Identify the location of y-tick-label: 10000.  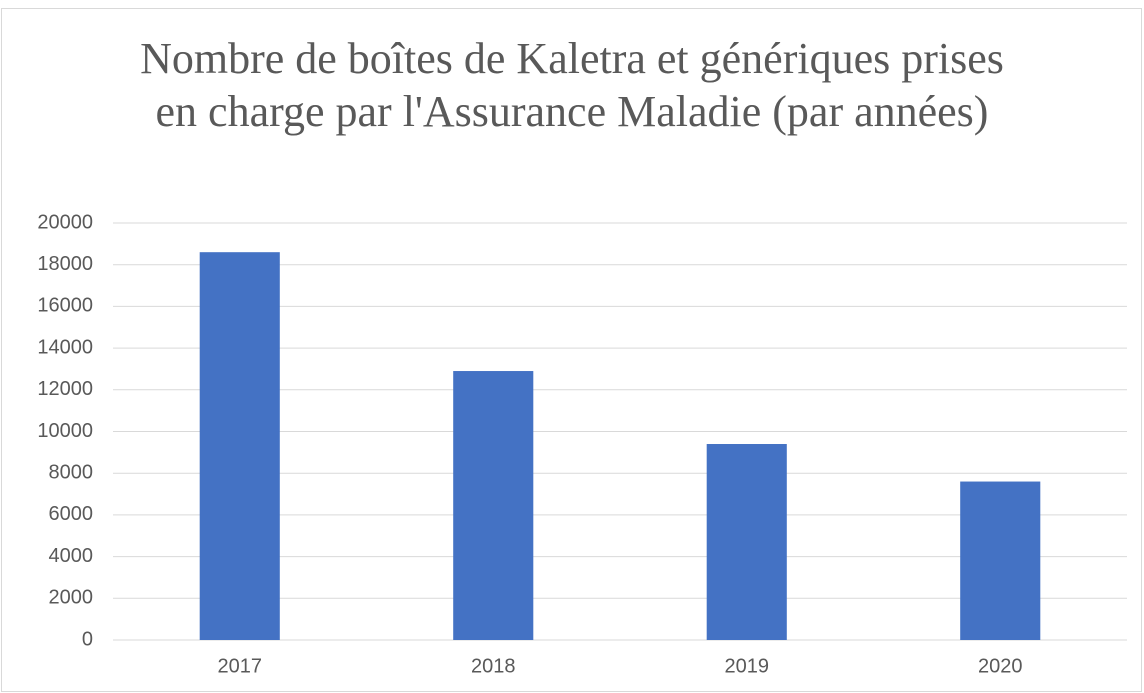
(65, 431).